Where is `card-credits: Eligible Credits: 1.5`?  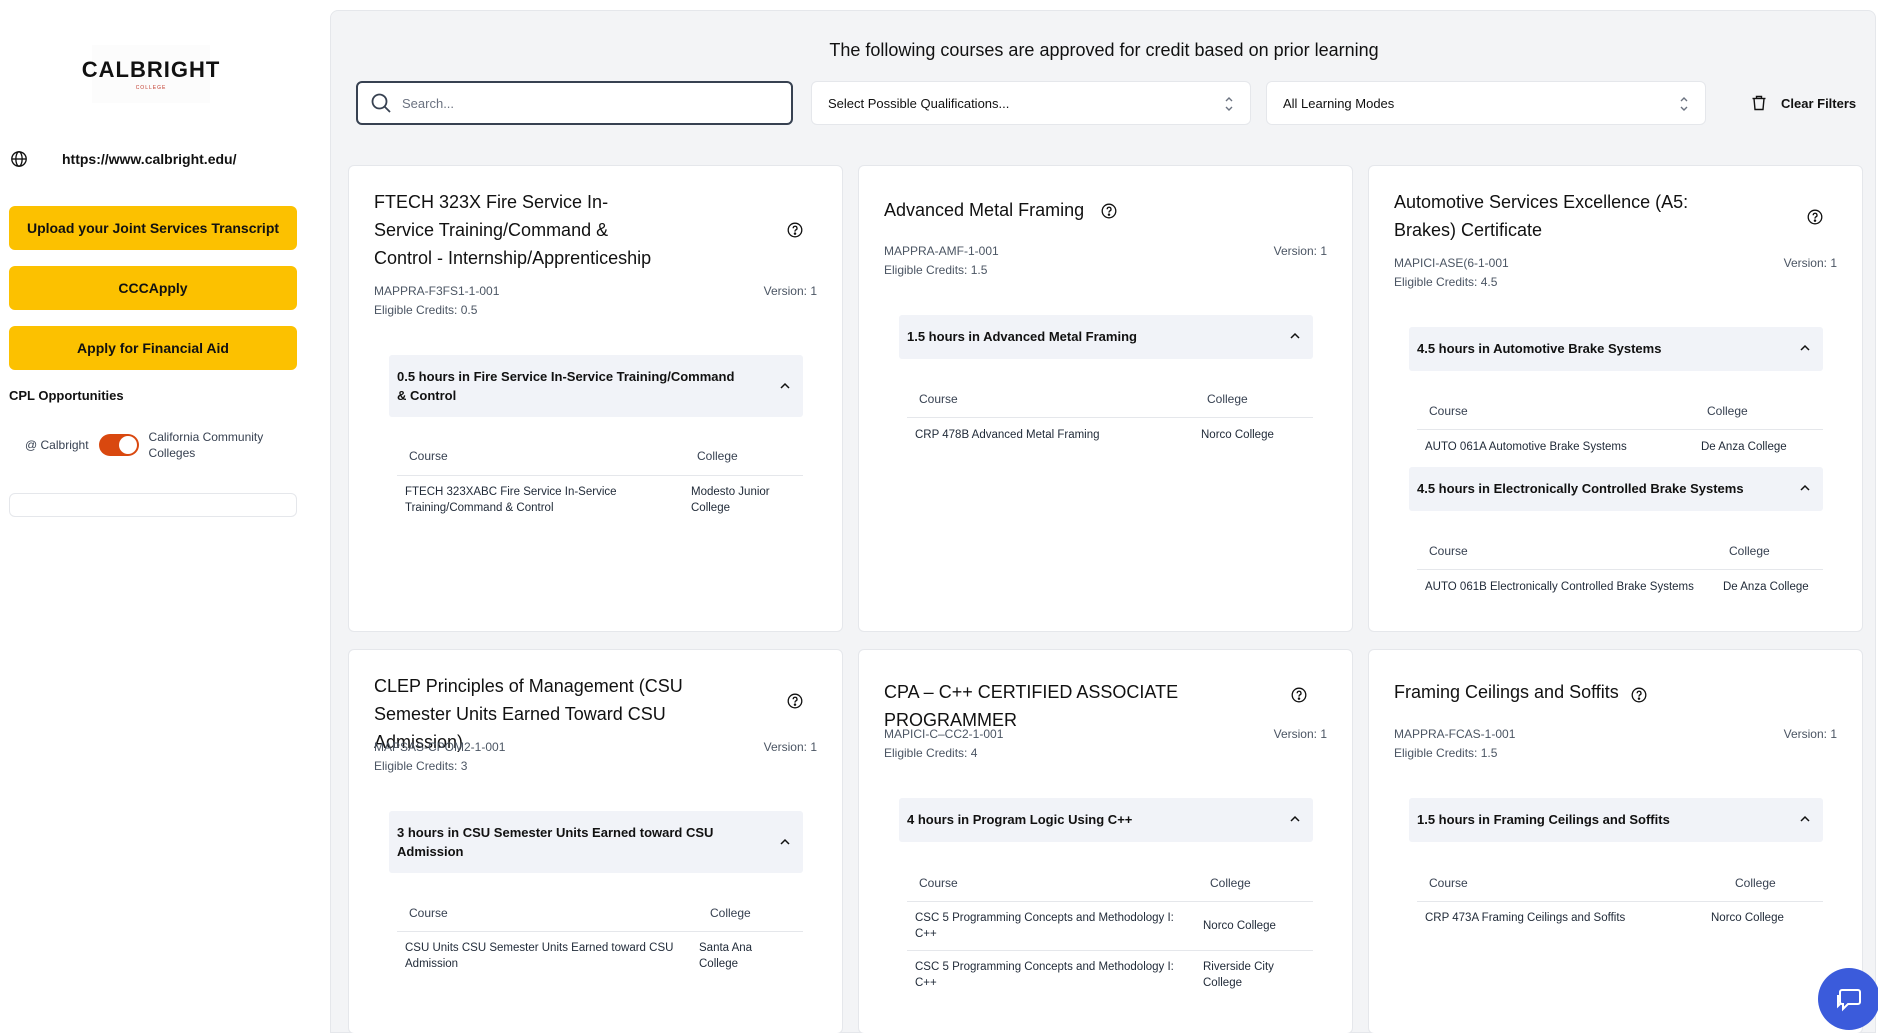
card-credits: Eligible Credits: 1.5 is located at coordinates (1446, 753).